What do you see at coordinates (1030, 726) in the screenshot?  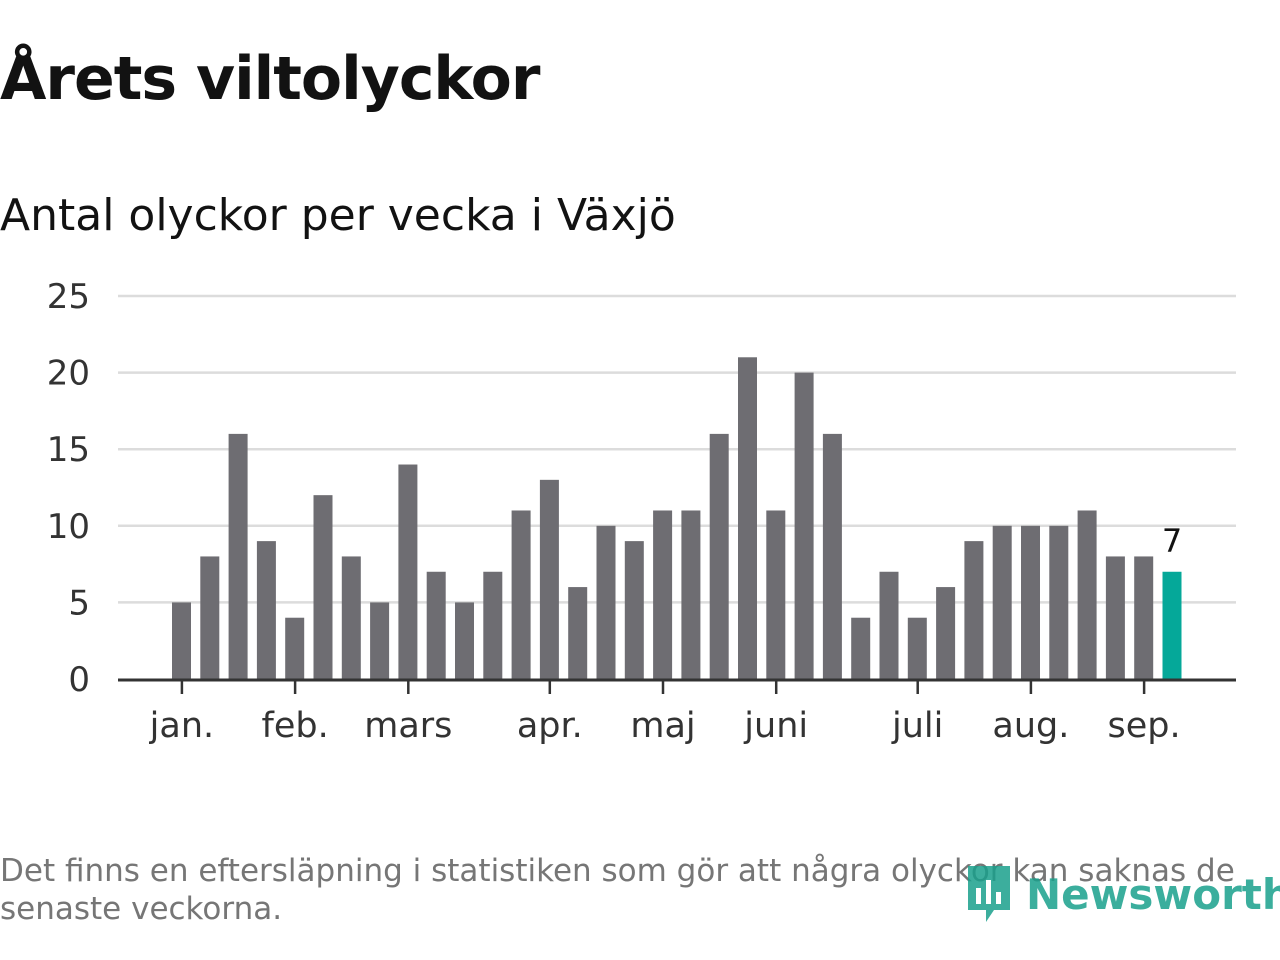 I see `x-tick-label: aug.` at bounding box center [1030, 726].